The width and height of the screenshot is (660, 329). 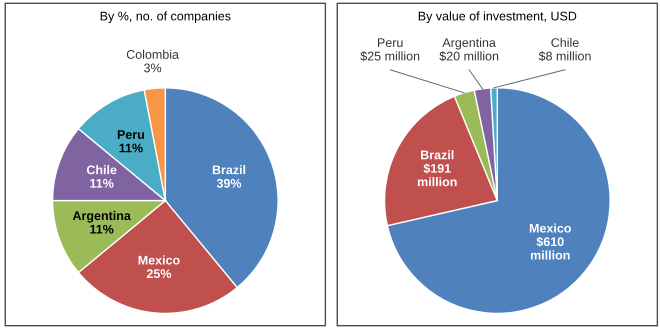 I want to click on data-label: $610 million, so click(x=550, y=248).